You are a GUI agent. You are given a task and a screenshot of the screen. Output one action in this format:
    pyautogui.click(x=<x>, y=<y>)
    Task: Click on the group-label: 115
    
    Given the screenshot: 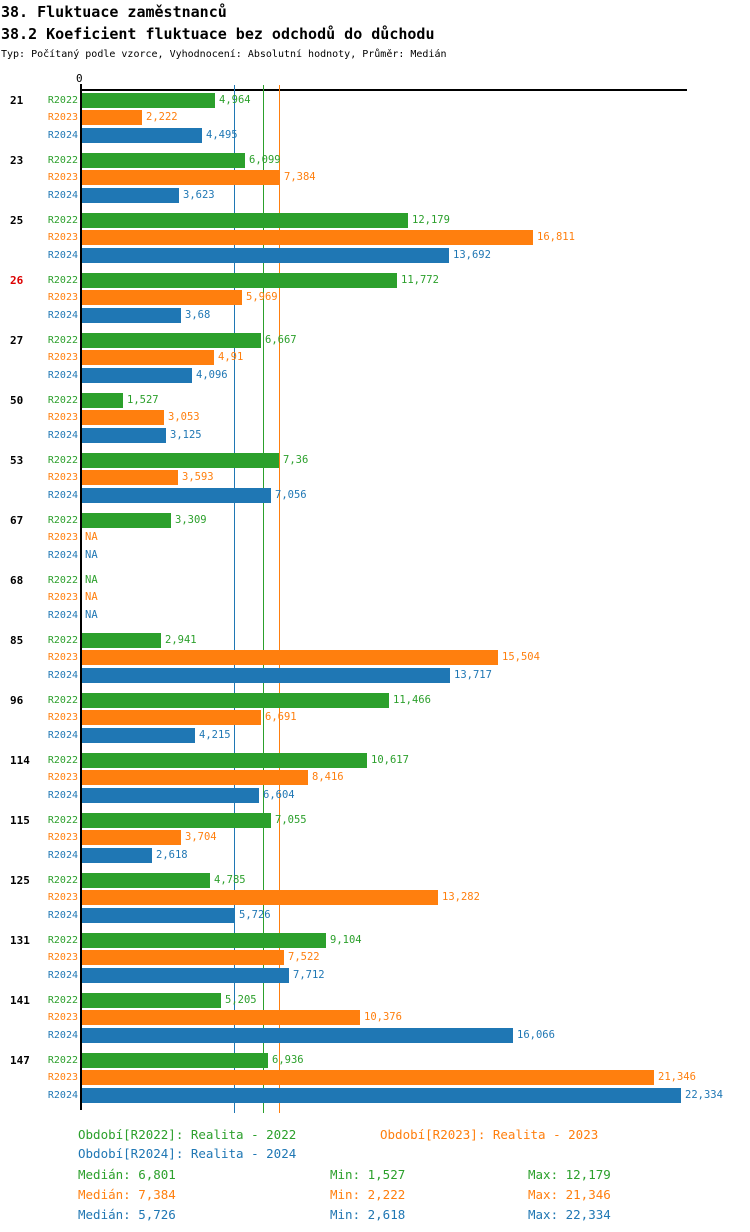 What is the action you would take?
    pyautogui.click(x=20, y=820)
    